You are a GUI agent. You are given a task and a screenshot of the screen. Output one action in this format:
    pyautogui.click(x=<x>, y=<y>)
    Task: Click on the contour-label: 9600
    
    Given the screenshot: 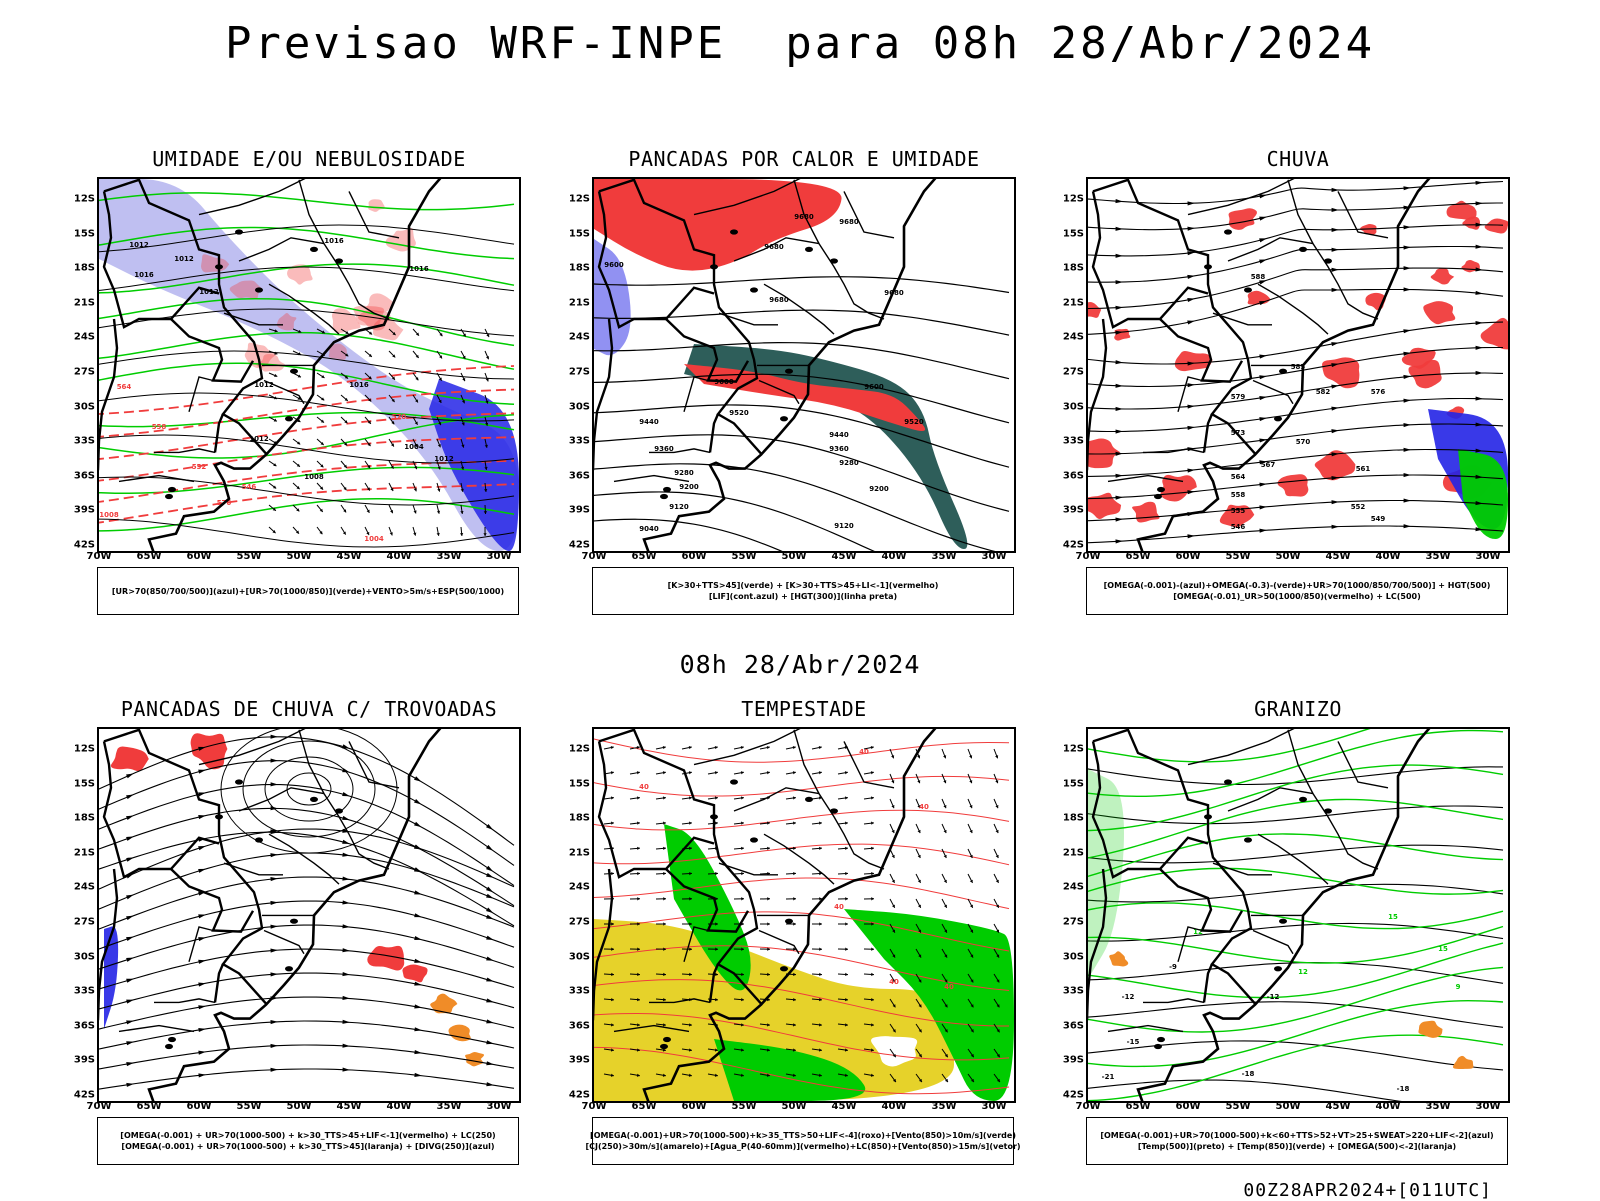 What is the action you would take?
    pyautogui.click(x=874, y=387)
    